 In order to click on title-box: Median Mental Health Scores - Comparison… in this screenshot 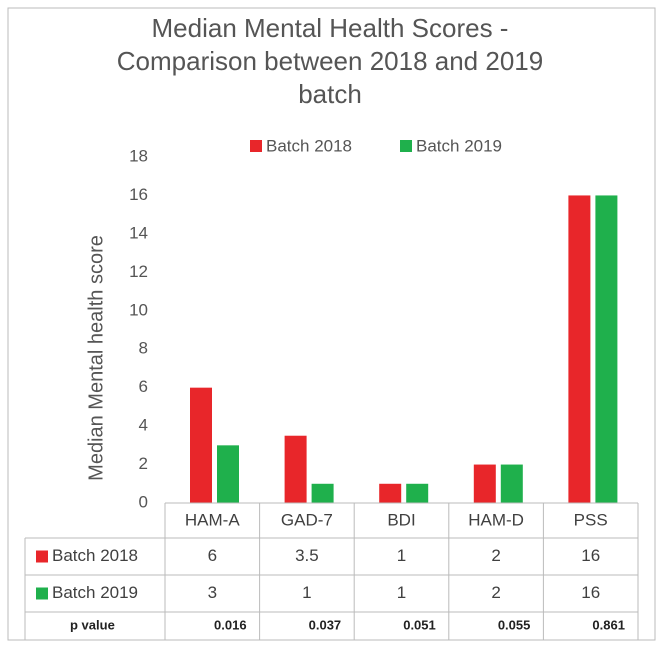, I will do `click(330, 61)`.